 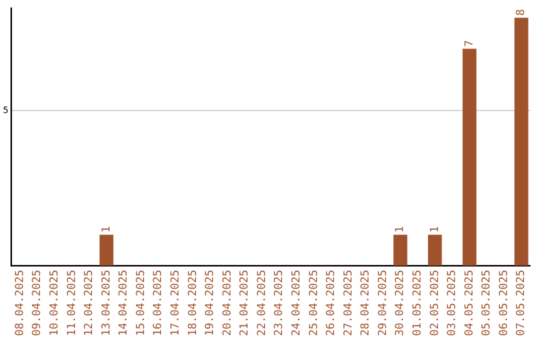 I want to click on x-tick-label: 19.04.2025, so click(x=209, y=303).